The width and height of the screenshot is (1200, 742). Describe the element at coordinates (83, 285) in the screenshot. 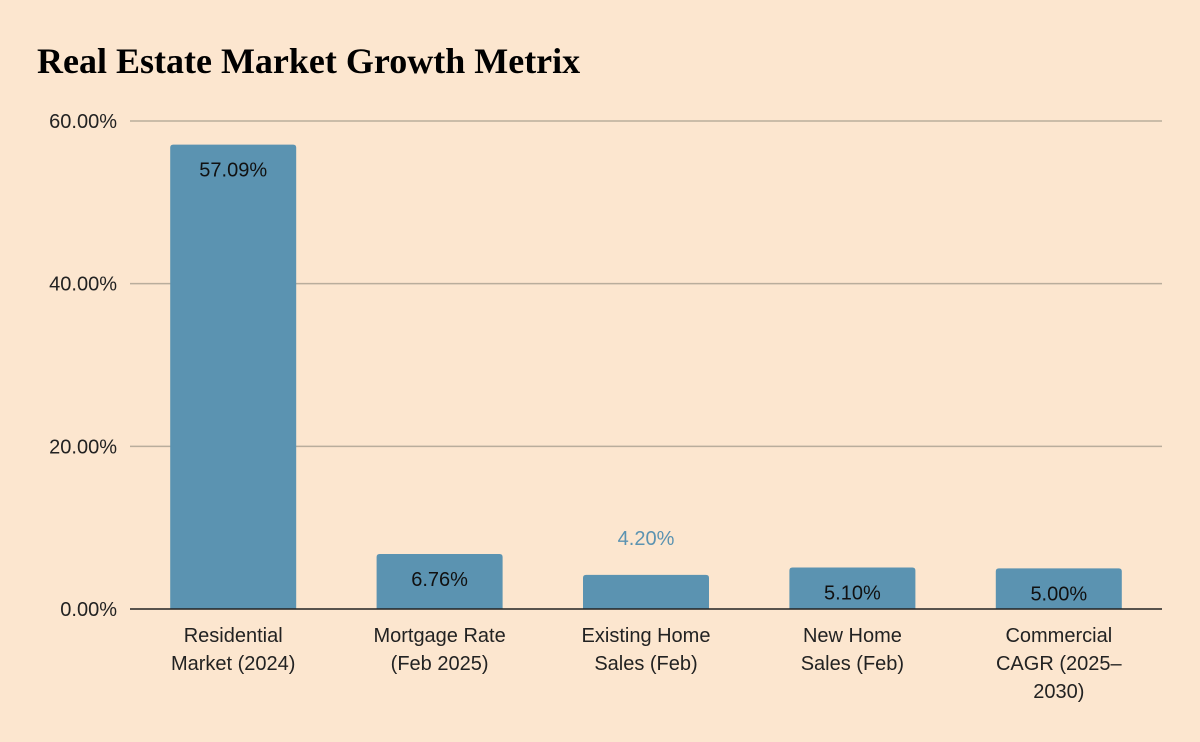

I see `y-tick-label: 40.00%` at that location.